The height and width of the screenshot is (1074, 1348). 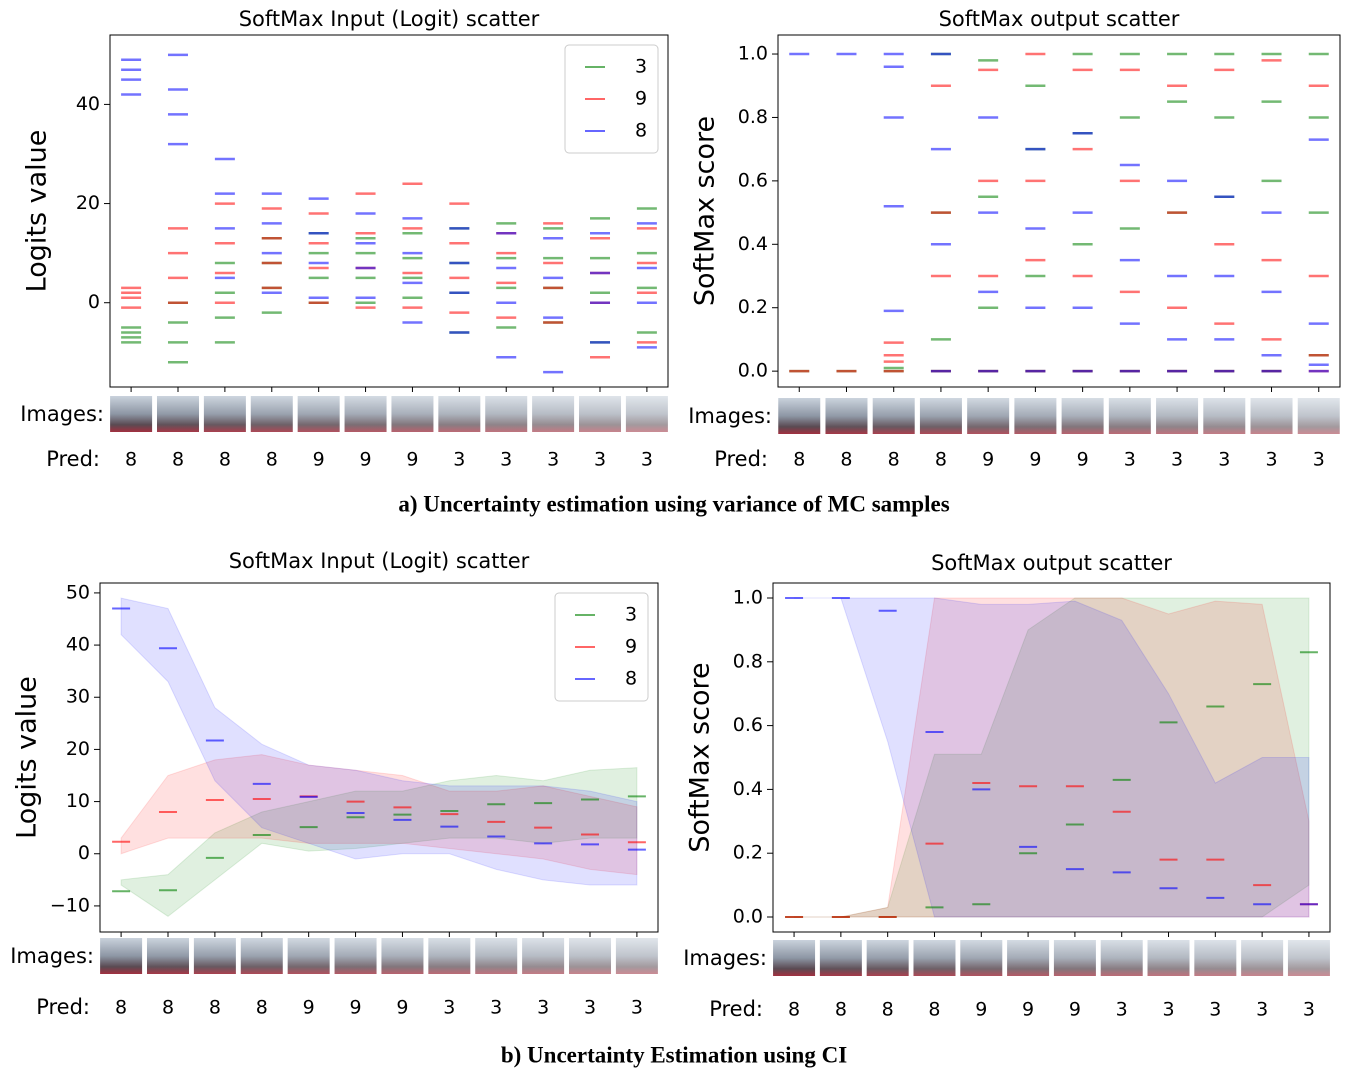 I want to click on y-tick-label: 0.6, so click(x=748, y=725).